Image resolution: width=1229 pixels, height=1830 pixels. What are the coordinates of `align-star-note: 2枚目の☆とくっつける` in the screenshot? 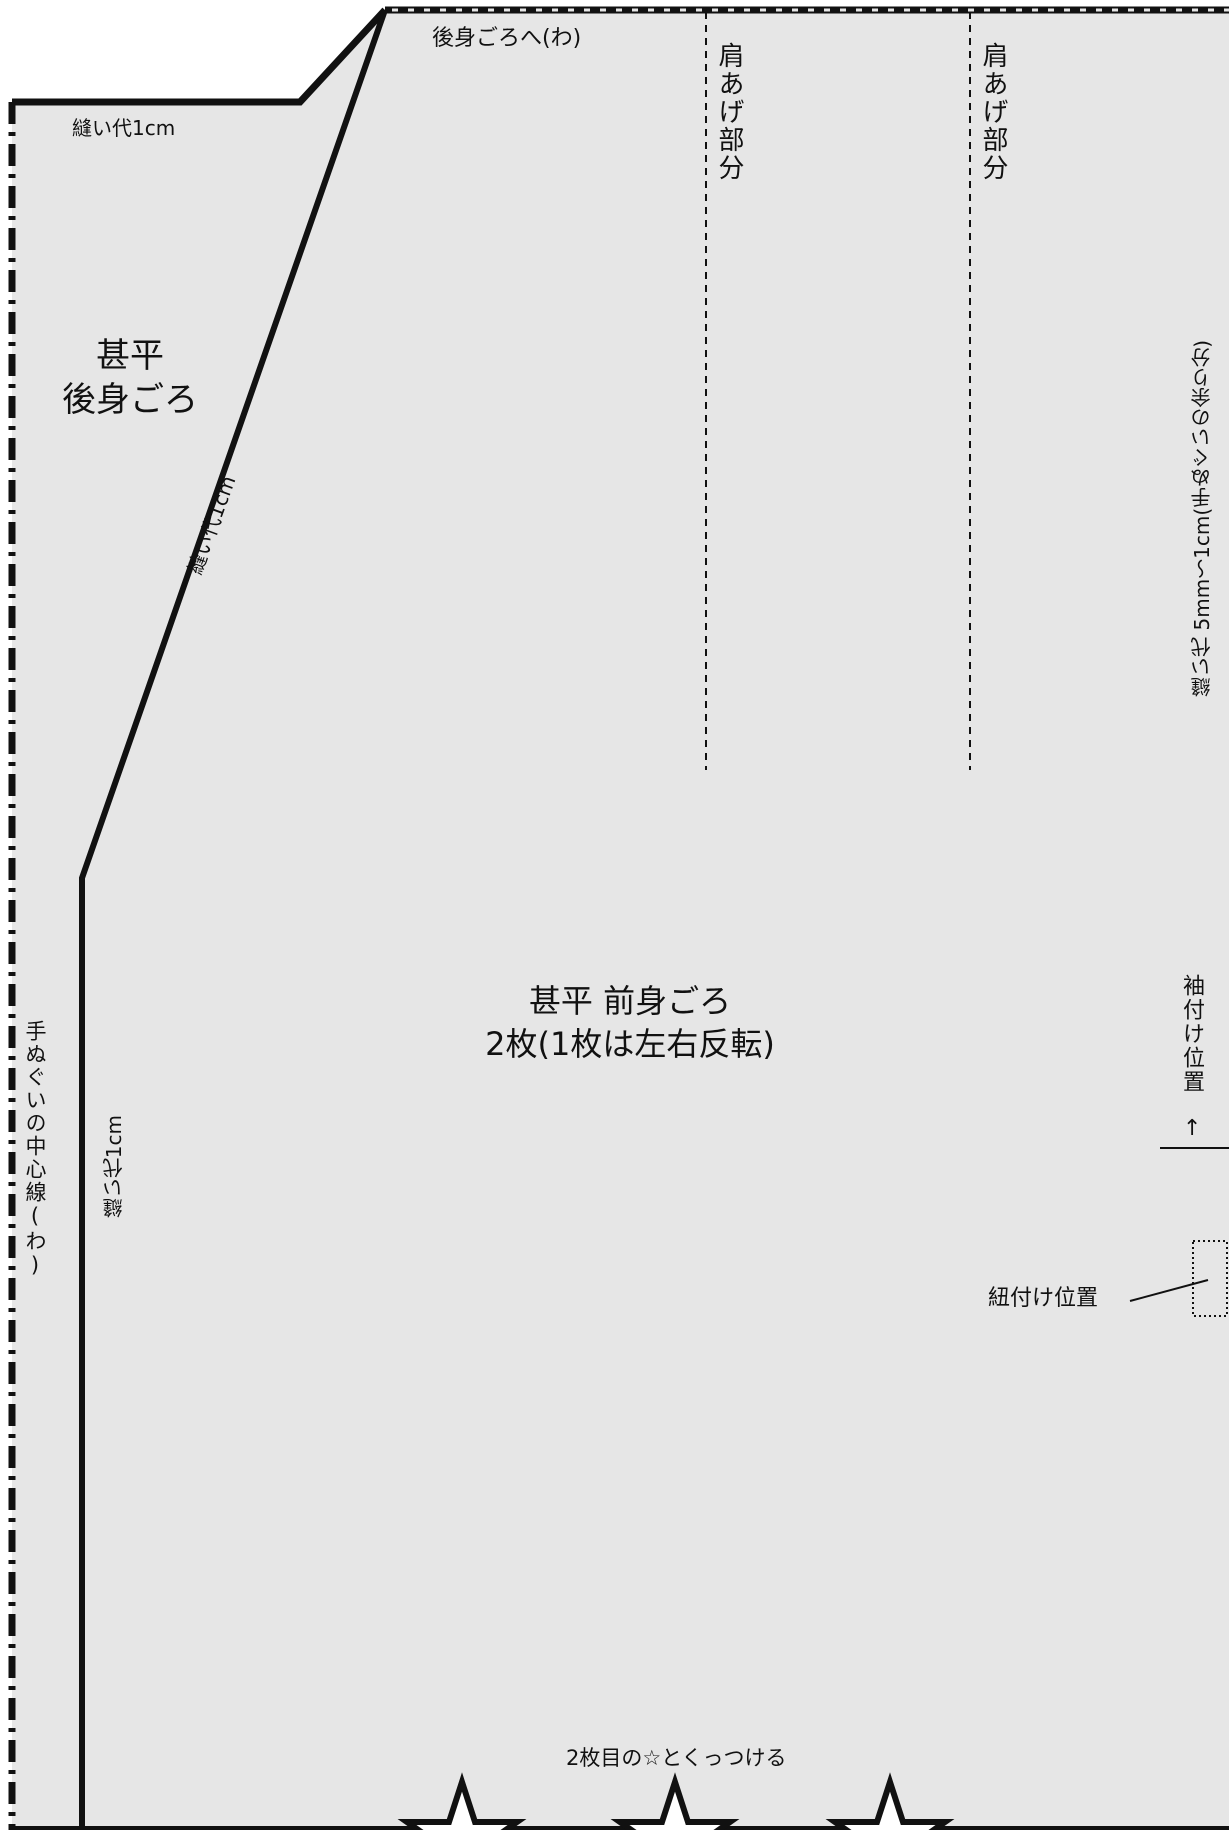 It's located at (676, 1758).